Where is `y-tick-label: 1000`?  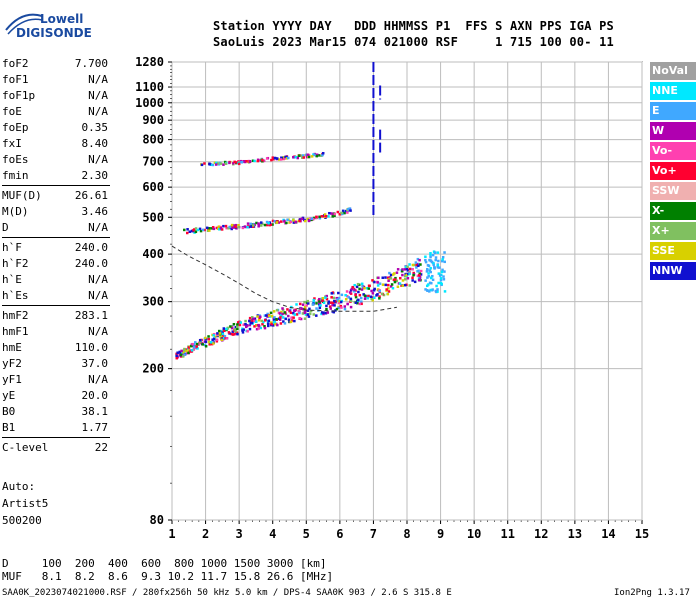 y-tick-label: 1000 is located at coordinates (149, 103).